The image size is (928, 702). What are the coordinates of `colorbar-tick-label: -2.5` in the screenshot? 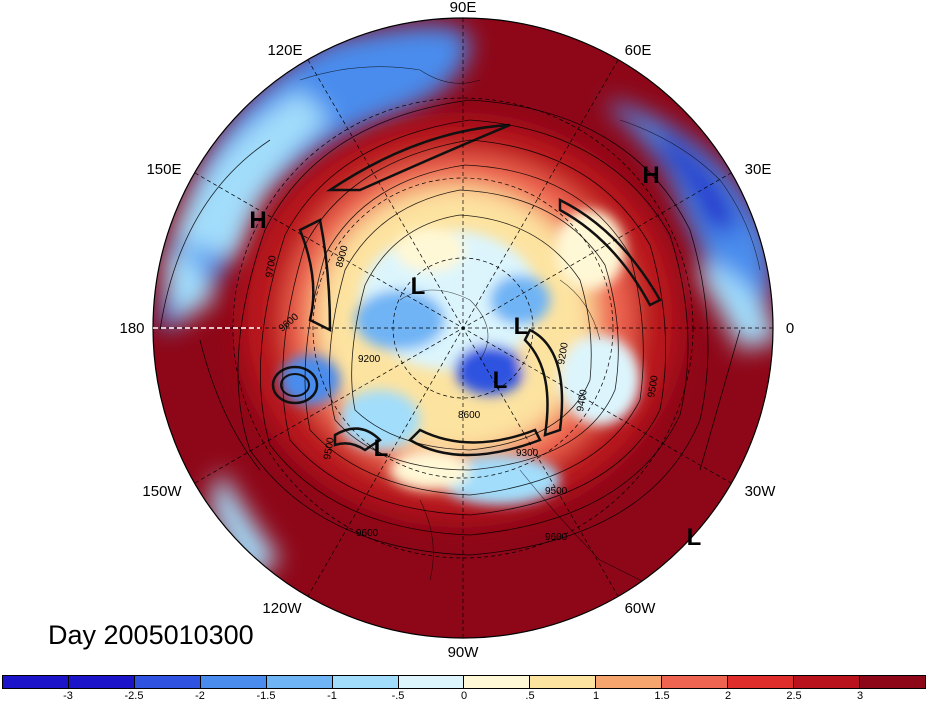 It's located at (134, 696).